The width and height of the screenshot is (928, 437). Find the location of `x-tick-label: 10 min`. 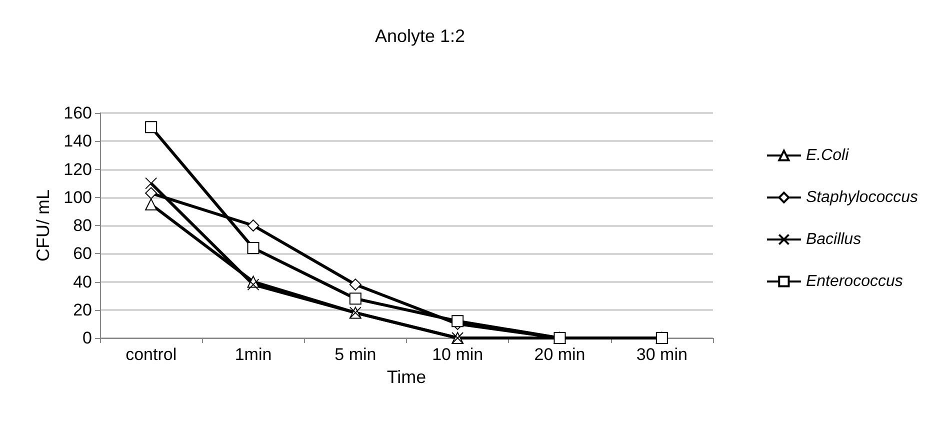

x-tick-label: 10 min is located at coordinates (458, 354).